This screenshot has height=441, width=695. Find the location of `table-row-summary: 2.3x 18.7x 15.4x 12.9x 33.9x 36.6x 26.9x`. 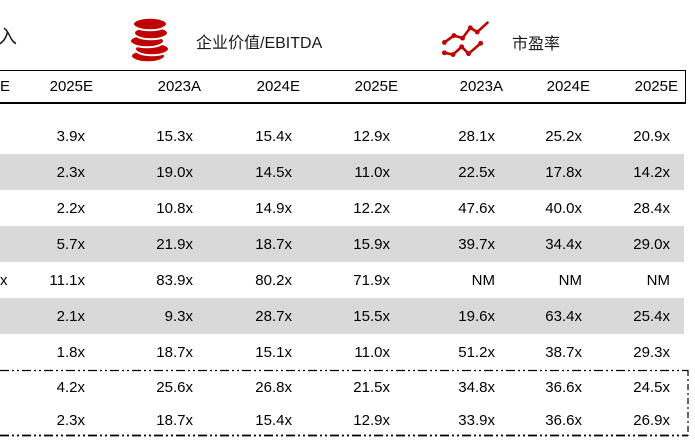

table-row-summary: 2.3x 18.7x 15.4x 12.9x 33.9x 36.6x 26.9x is located at coordinates (342, 420).